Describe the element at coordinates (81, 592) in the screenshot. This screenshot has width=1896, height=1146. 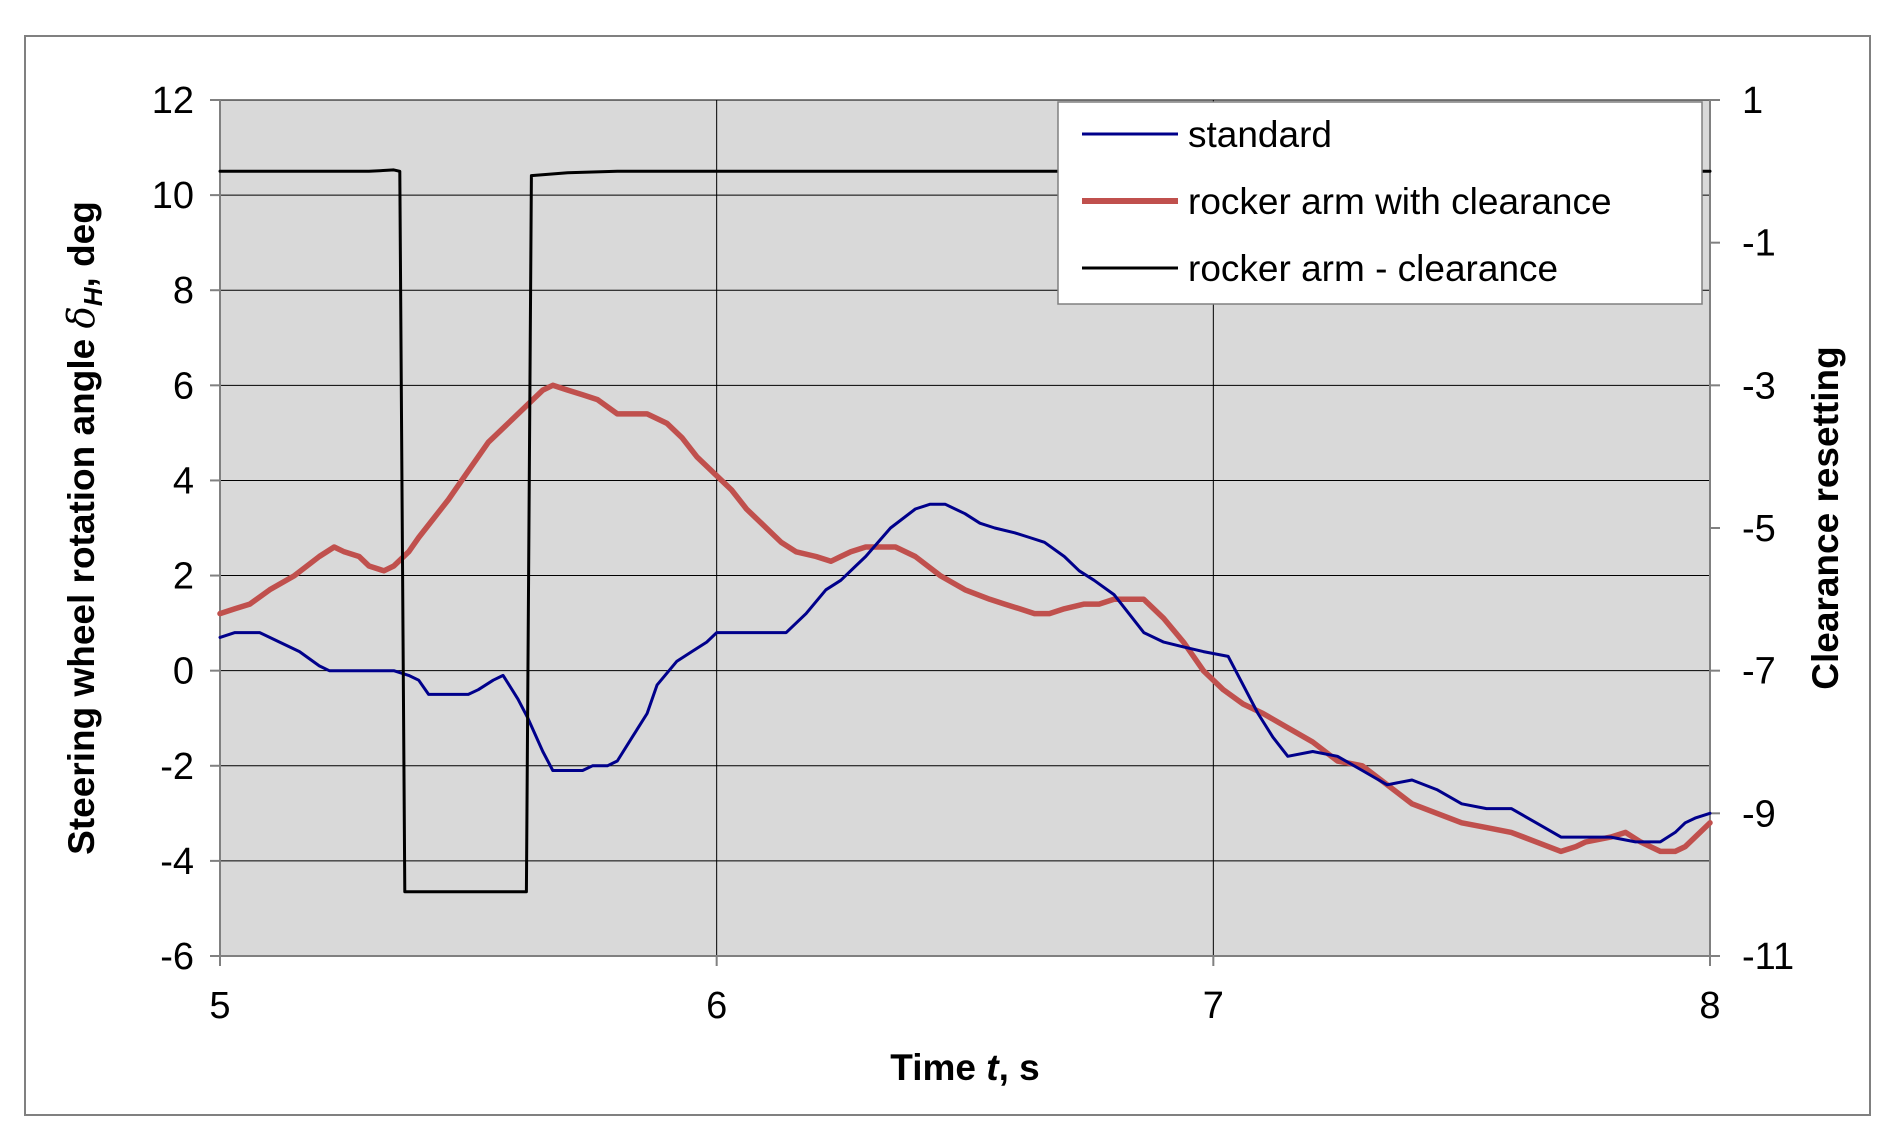
I see `y-axis-title-pre: Steering wheel rotation angle` at that location.